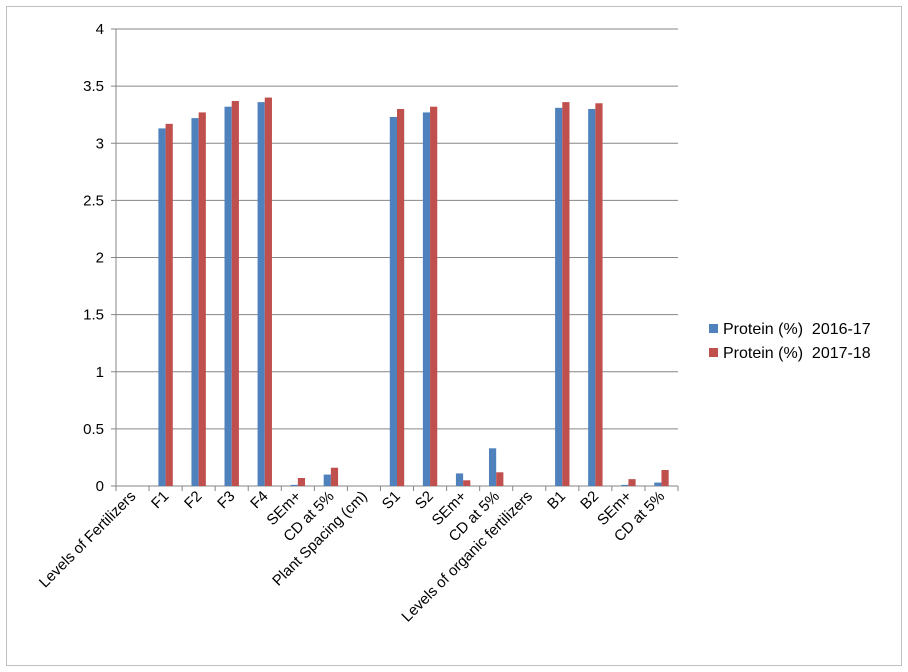 This screenshot has height=672, width=908. What do you see at coordinates (93, 86) in the screenshot?
I see `y-tick-label: 3.5` at bounding box center [93, 86].